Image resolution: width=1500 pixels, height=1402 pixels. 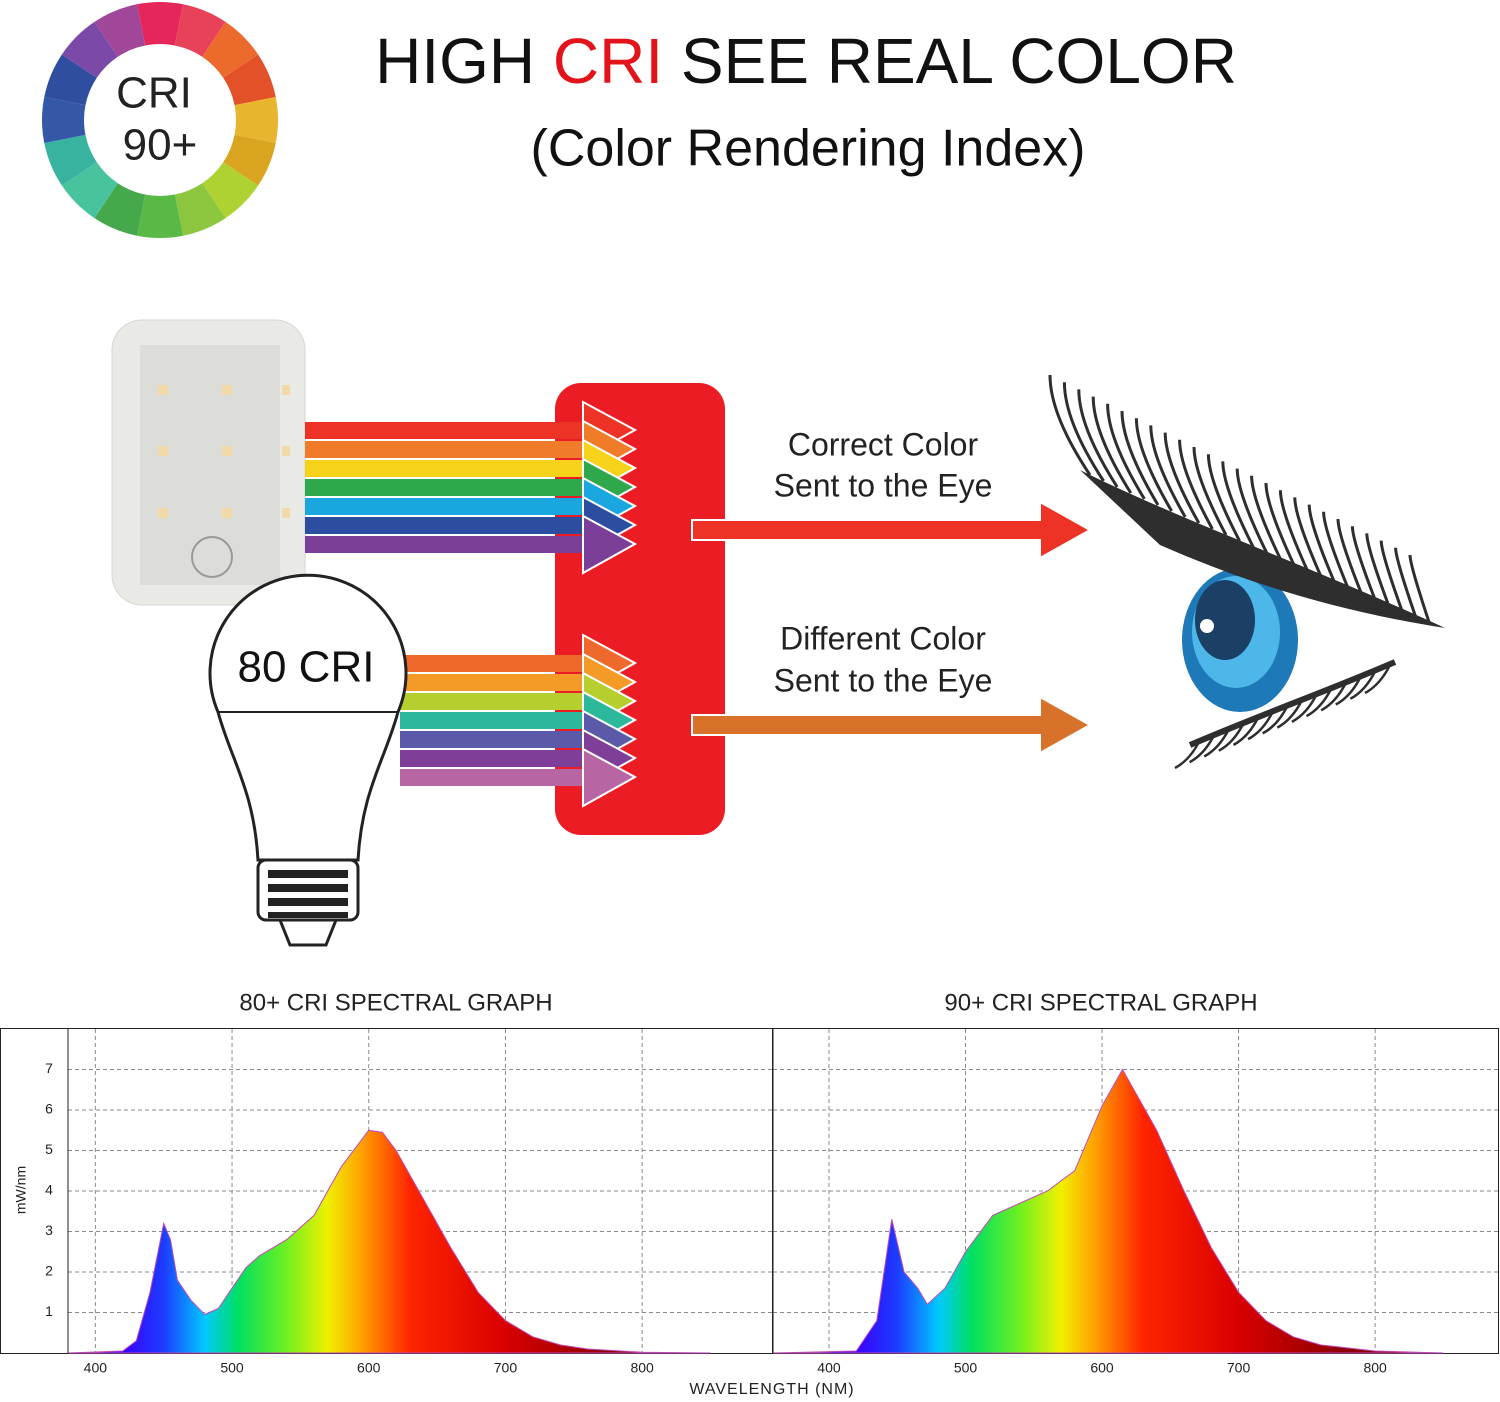 I want to click on arrow-different, so click(x=892, y=725).